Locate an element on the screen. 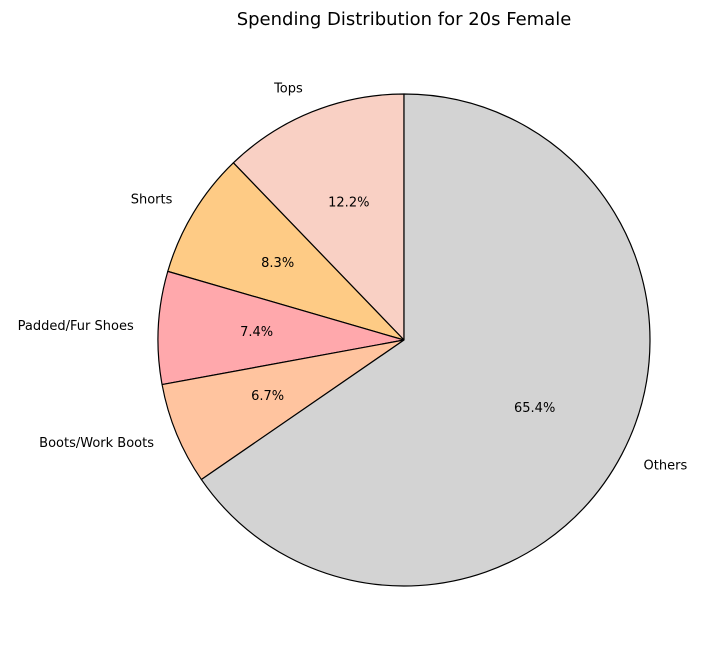 Image resolution: width=722 pixels, height=659 pixels. slice-percent-shorts: 8.3% is located at coordinates (277, 263).